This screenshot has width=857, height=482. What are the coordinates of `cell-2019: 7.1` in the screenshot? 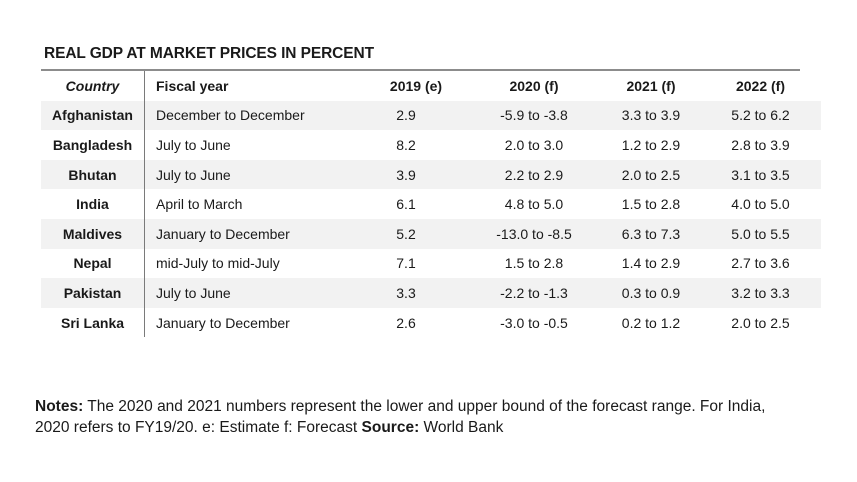 It's located at (406, 263).